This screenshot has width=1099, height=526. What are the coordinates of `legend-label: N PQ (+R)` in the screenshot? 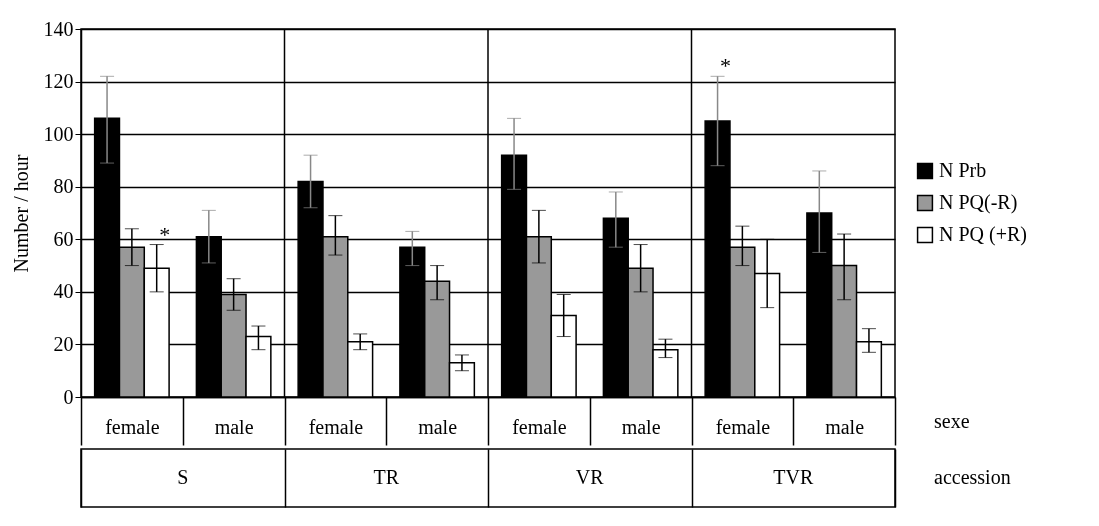 It's located at (983, 234).